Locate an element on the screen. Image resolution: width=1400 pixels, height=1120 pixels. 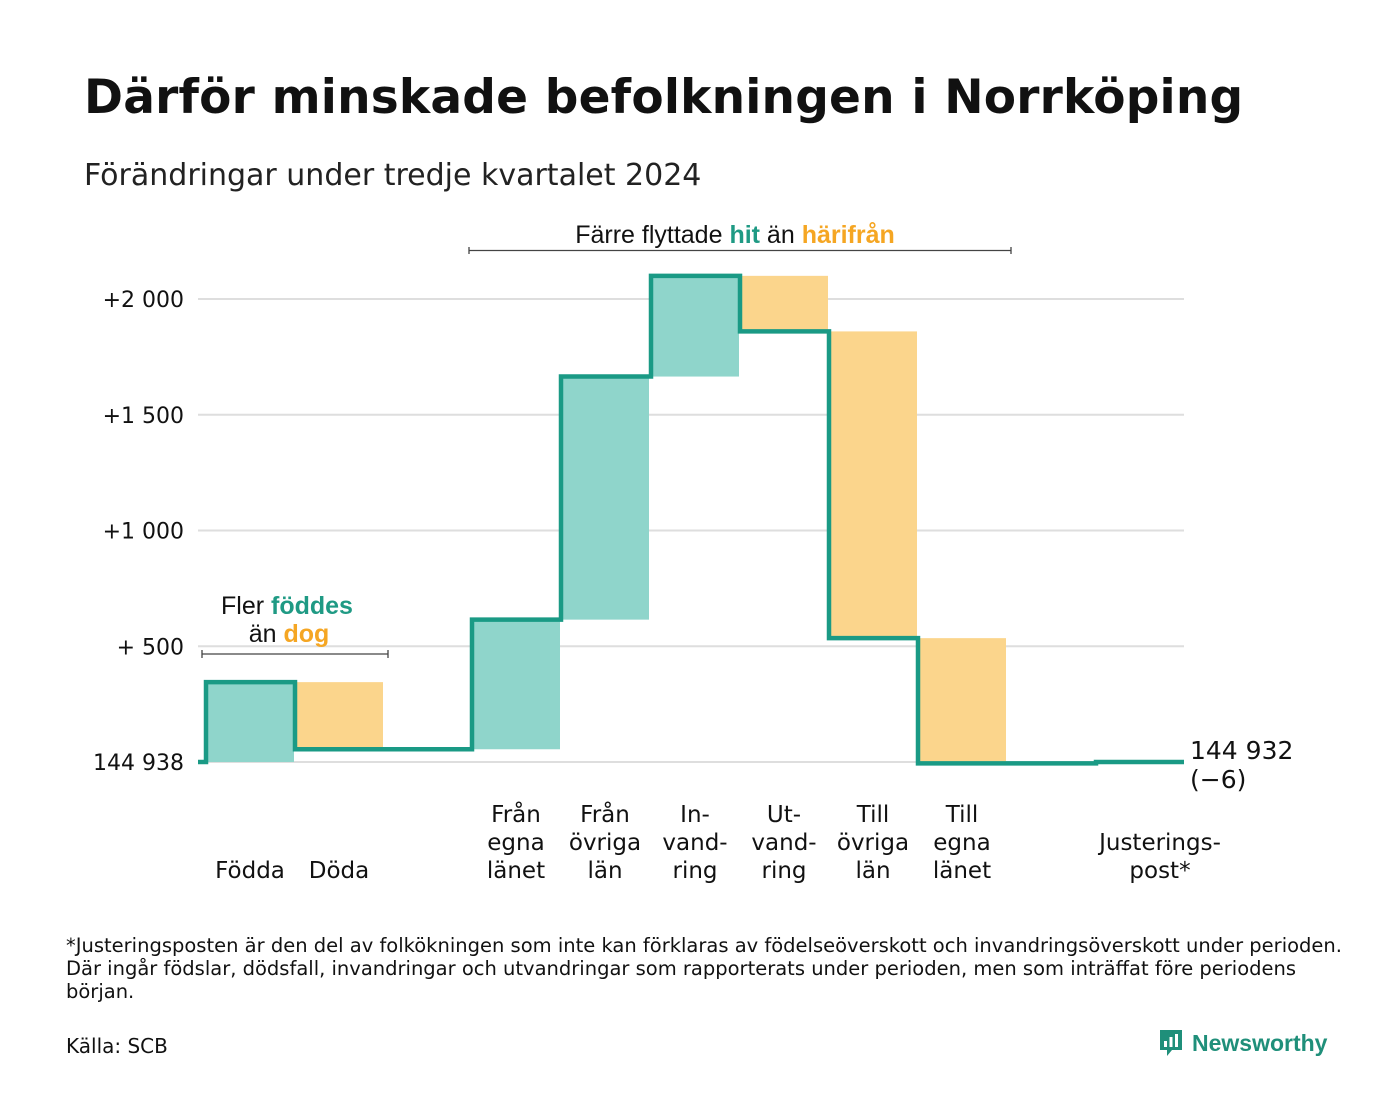
category-label: In- is located at coordinates (695, 815).